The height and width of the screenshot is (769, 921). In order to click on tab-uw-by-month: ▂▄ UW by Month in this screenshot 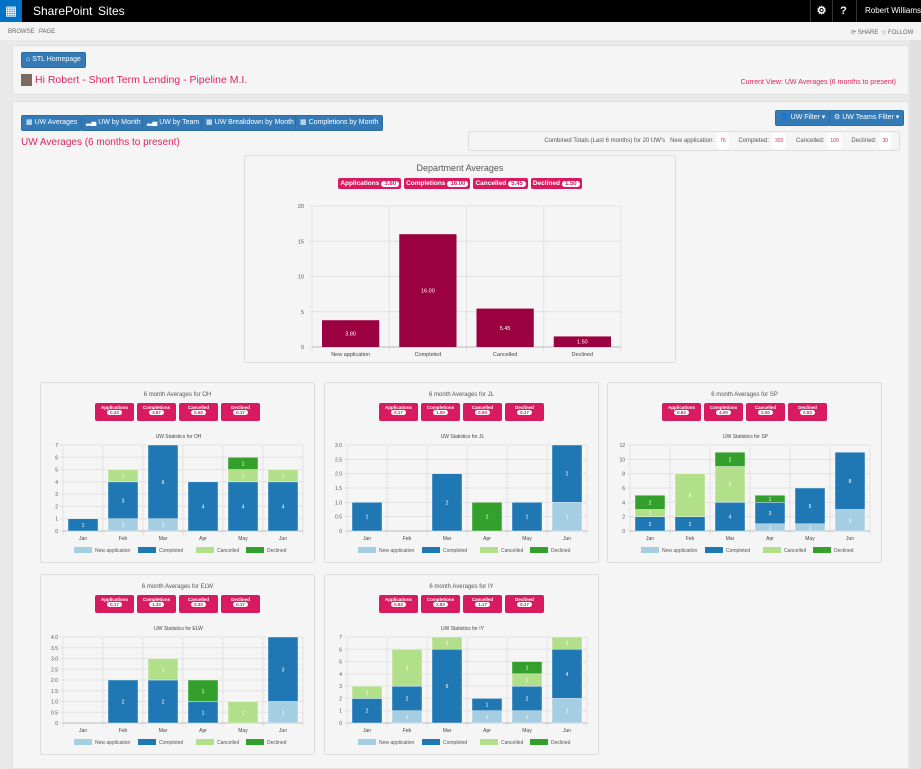, I will do `click(113, 123)`.